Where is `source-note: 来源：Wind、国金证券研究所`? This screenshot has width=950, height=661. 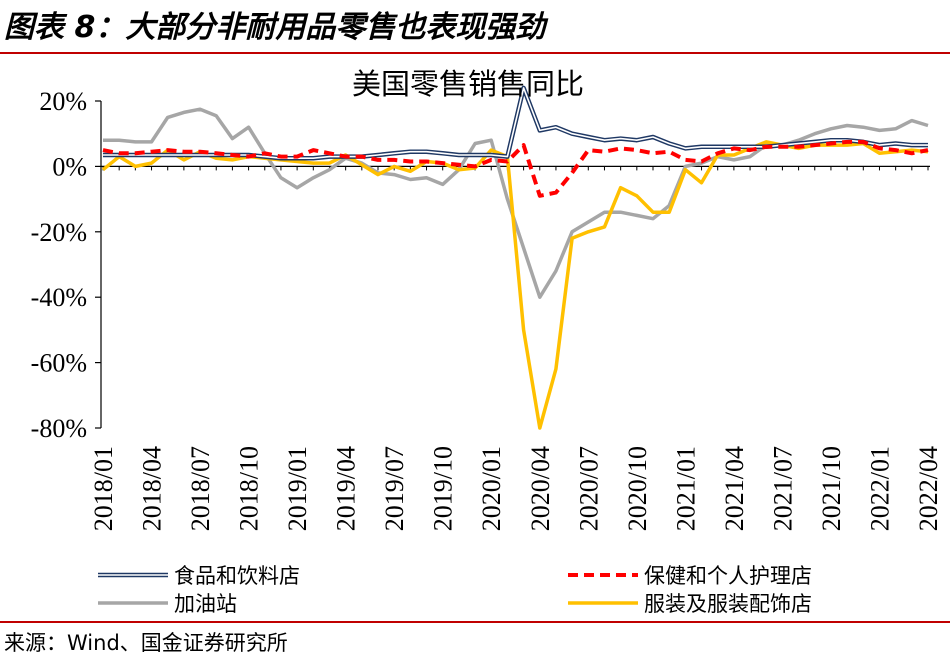 source-note: 来源：Wind、国金证券研究所 is located at coordinates (146, 643).